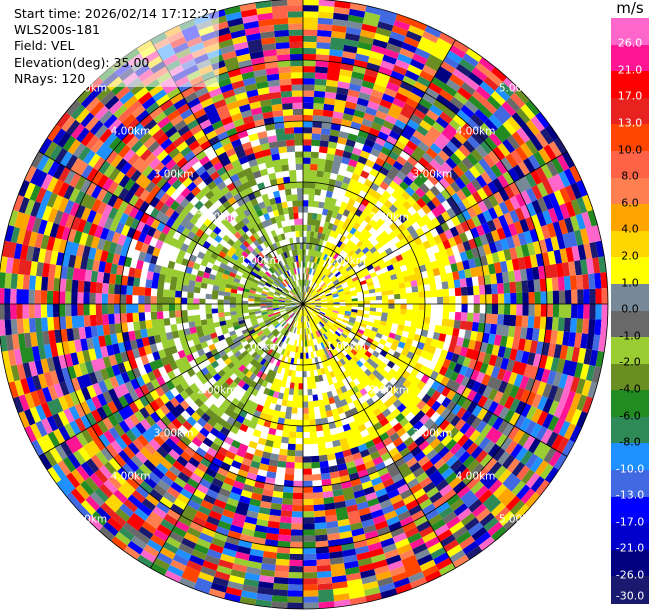 This screenshot has width=650, height=610. Describe the element at coordinates (57, 30) in the screenshot. I see `instrument-name: WLS200s-181` at that location.